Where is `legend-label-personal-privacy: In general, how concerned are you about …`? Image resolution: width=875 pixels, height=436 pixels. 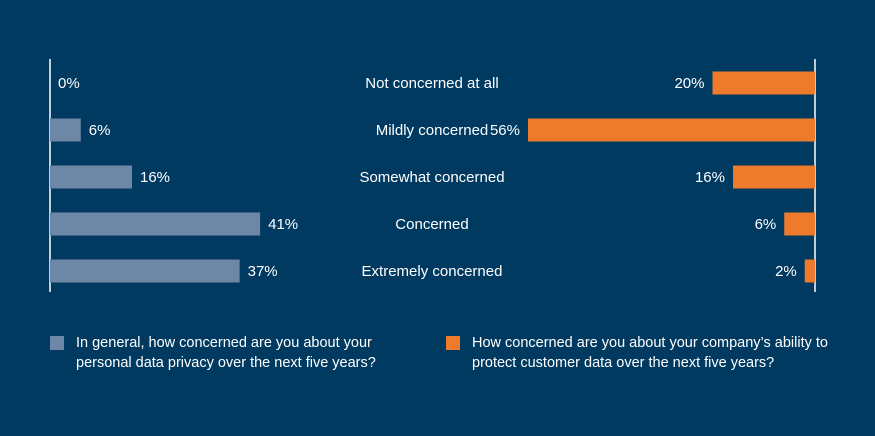
legend-label-personal-privacy: In general, how concerned are you about … is located at coordinates (226, 353).